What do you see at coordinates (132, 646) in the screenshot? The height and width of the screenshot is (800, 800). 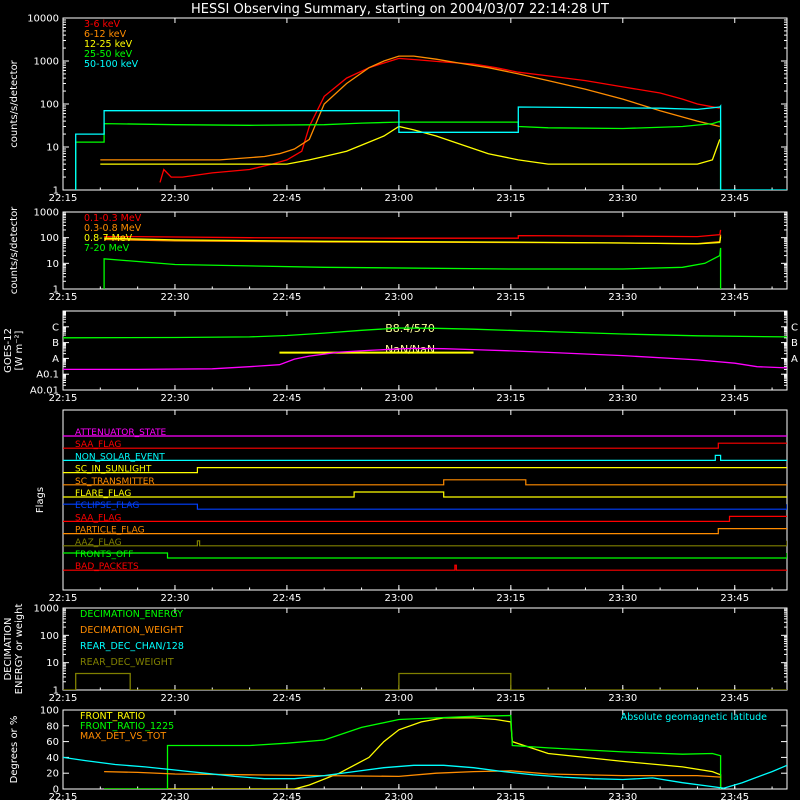 I see `legend-entry-rear-dec-chan-128: REAR_DEC_CHAN/128` at bounding box center [132, 646].